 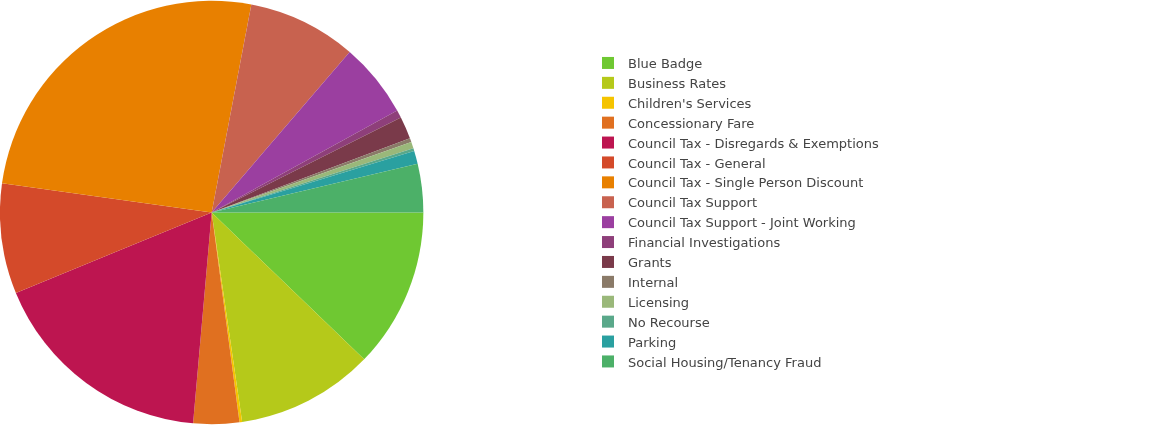 I want to click on legend-label: Internal, so click(x=653, y=282).